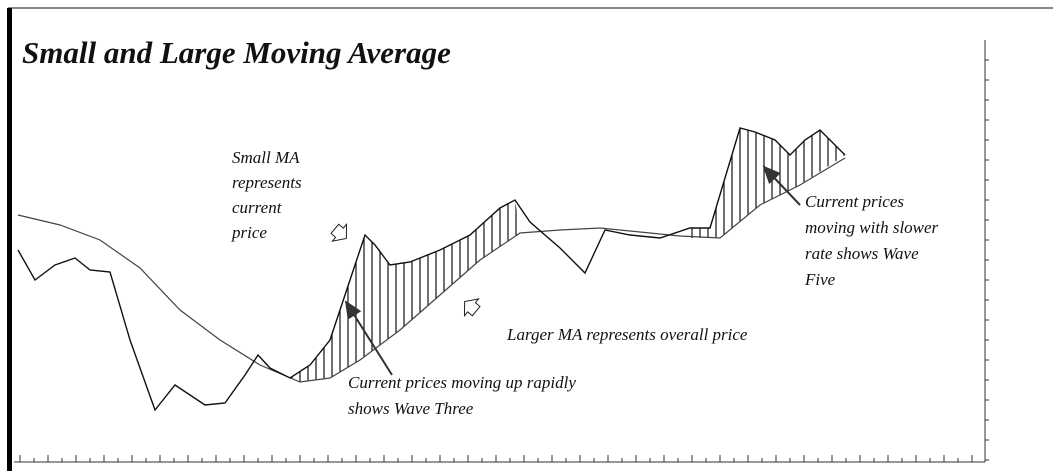  I want to click on annotation: Current prices moving up rapidly, so click(462, 382).